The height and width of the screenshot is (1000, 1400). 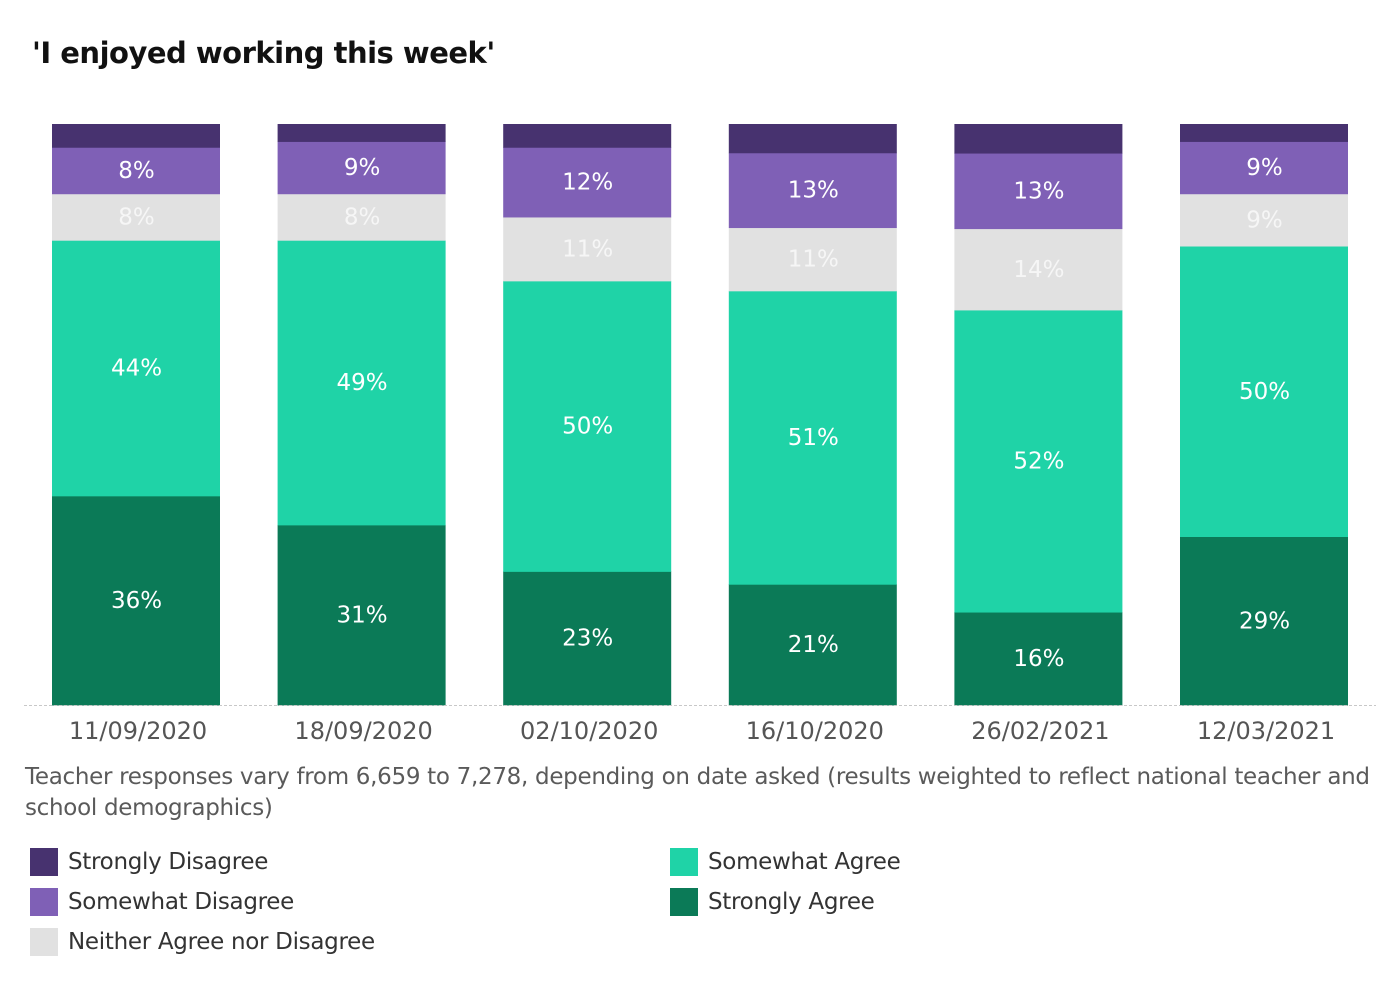 What do you see at coordinates (221, 942) in the screenshot?
I see `legend-label: Neither Agree nor Disagree` at bounding box center [221, 942].